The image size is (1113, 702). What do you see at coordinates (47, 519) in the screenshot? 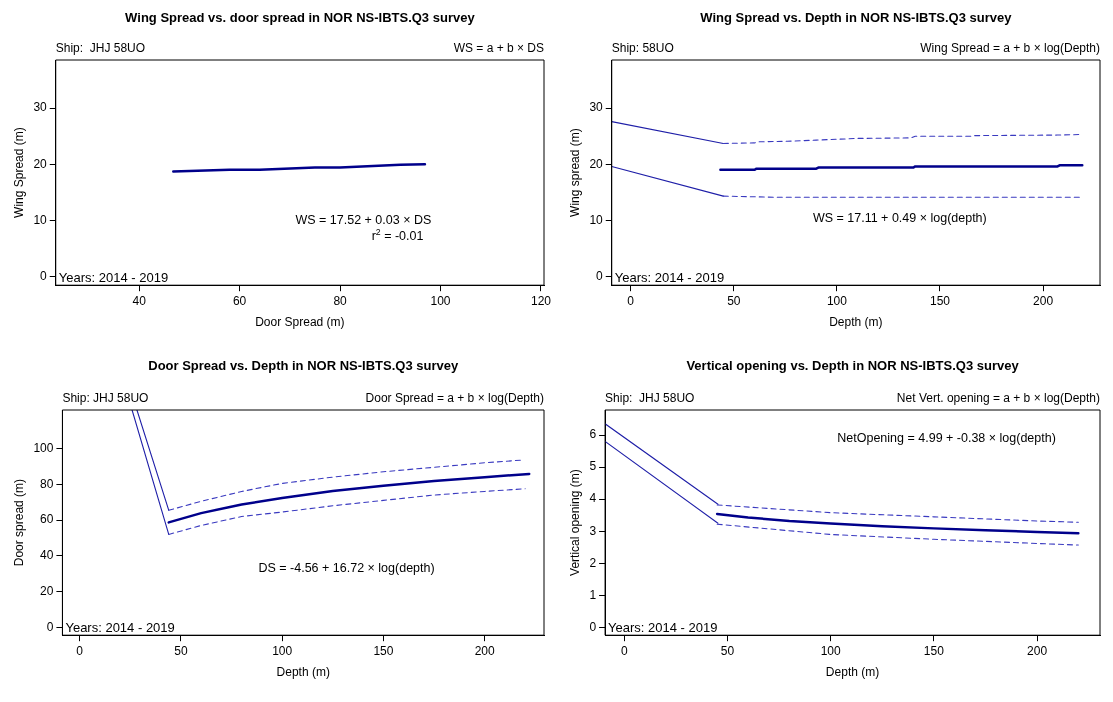
I see `y-tick-label: 60` at bounding box center [47, 519].